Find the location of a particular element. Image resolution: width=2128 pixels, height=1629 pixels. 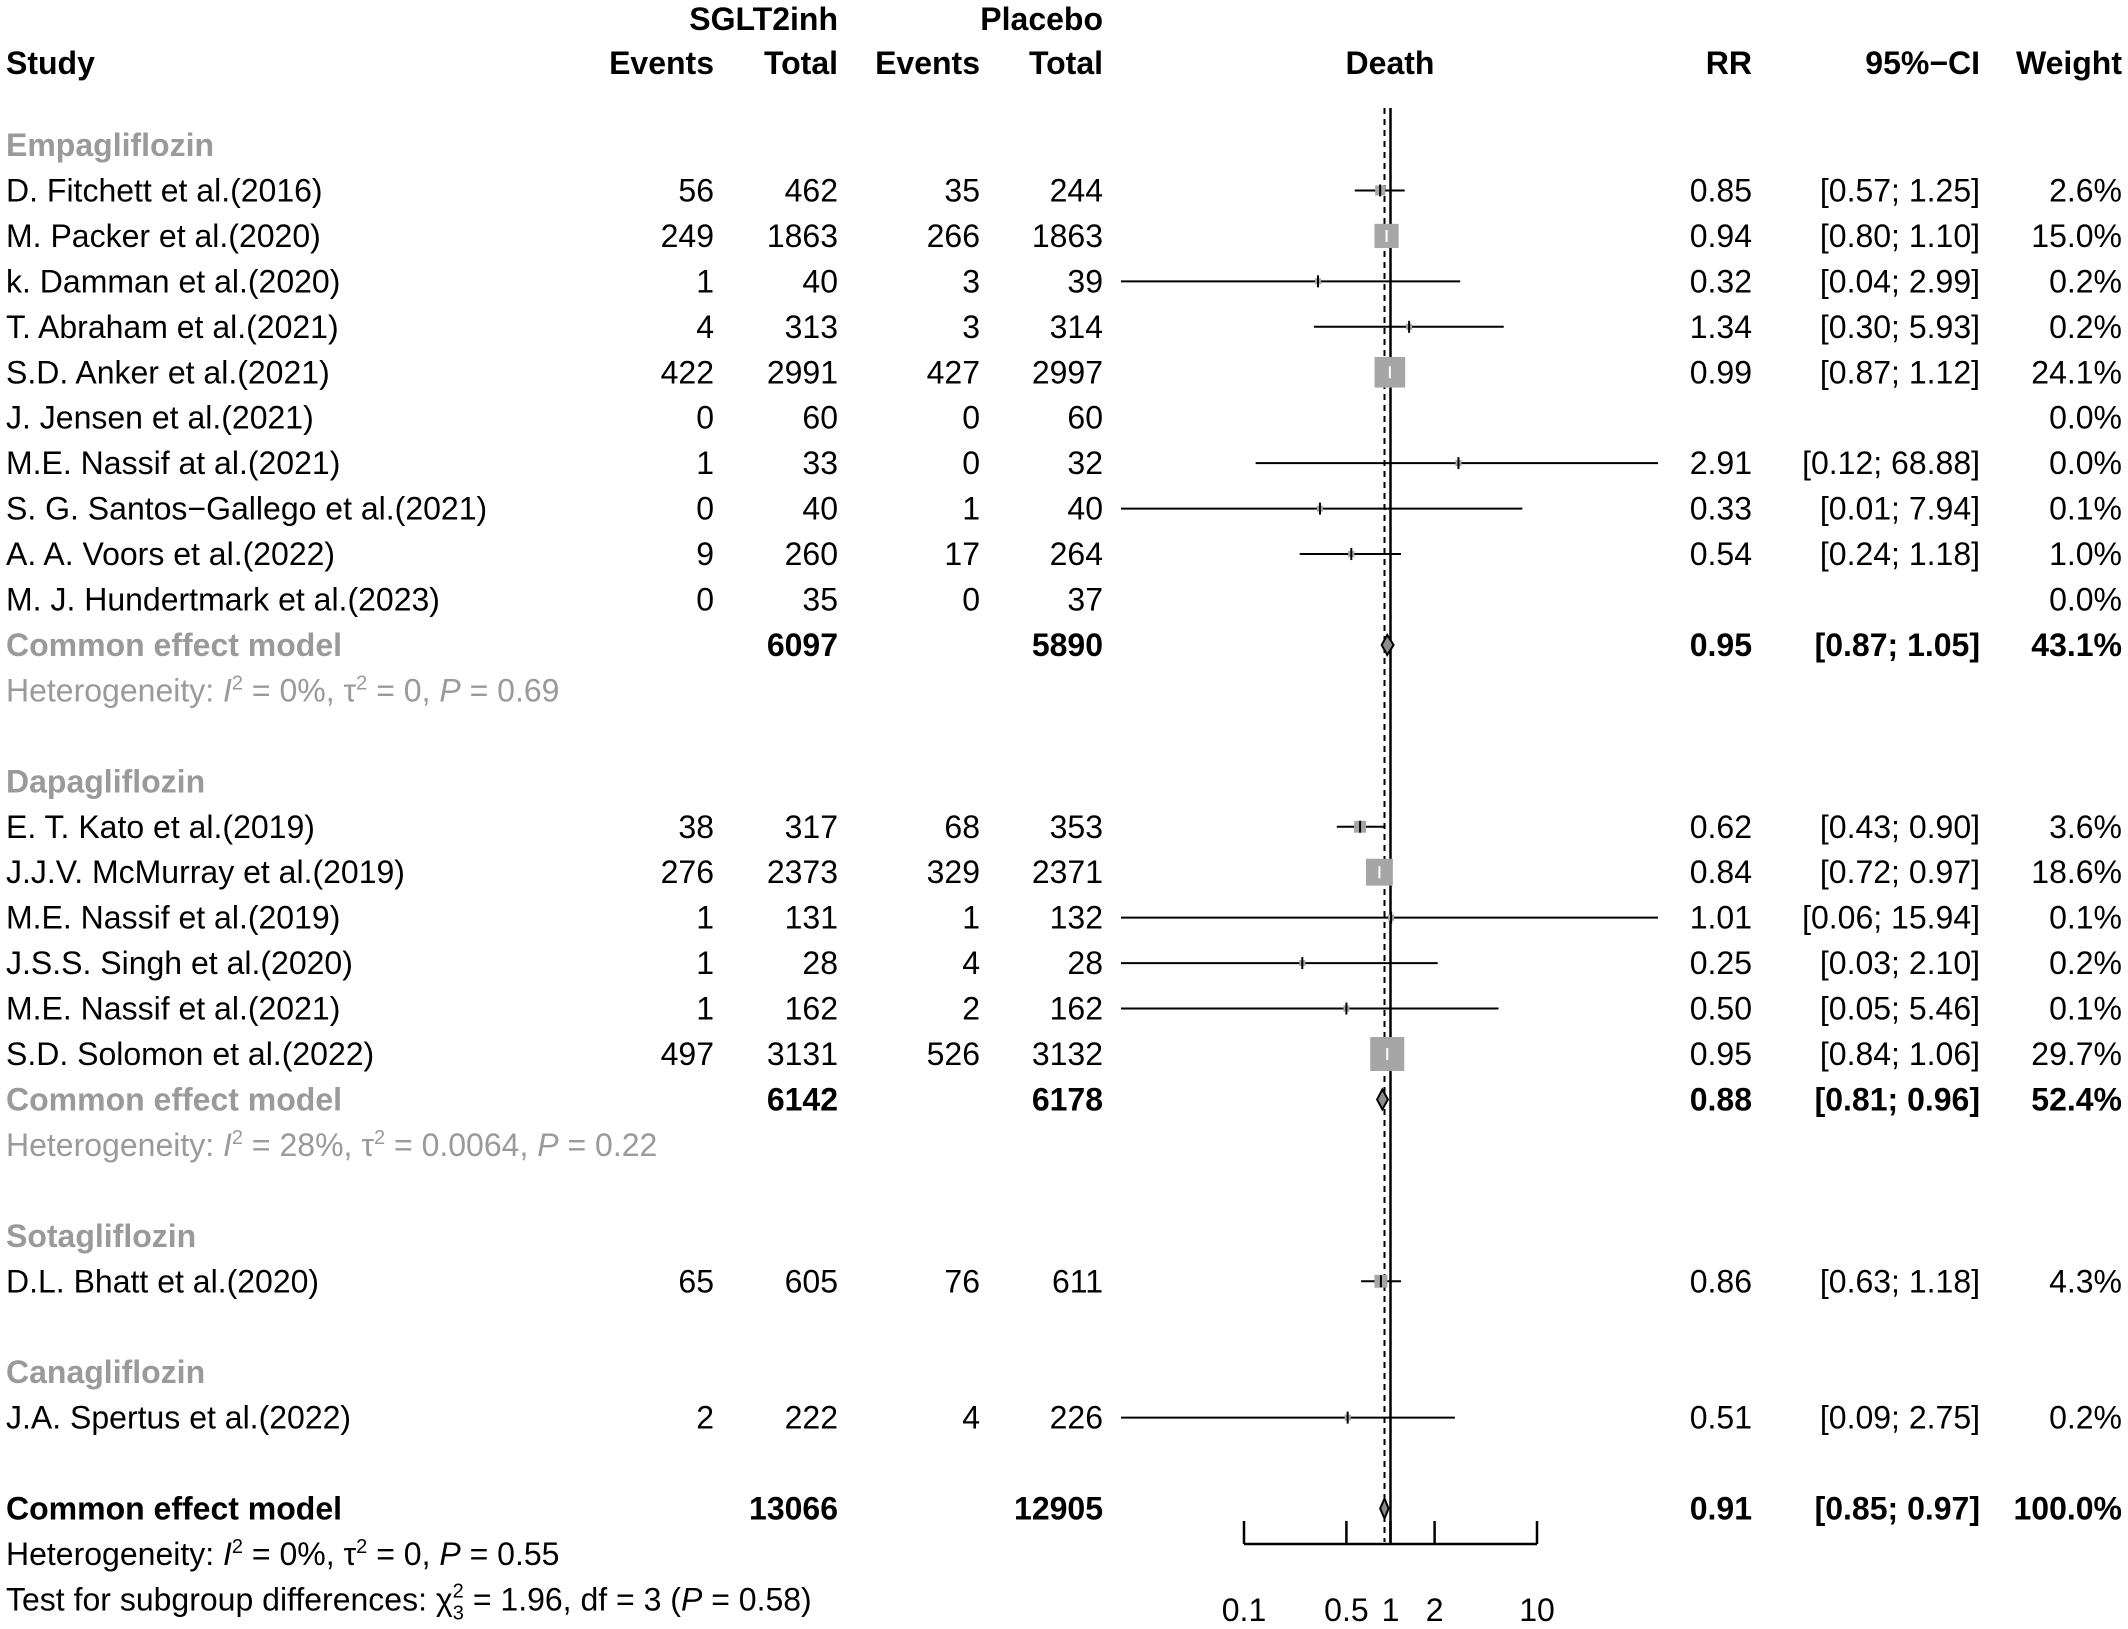

study-name: D. Fitchett et al.(2016) is located at coordinates (164, 190).